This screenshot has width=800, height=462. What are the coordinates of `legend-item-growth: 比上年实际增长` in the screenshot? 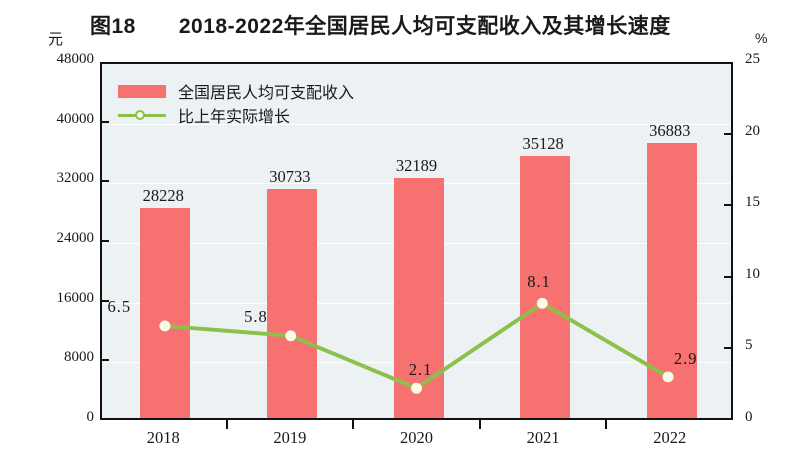 It's located at (236, 115).